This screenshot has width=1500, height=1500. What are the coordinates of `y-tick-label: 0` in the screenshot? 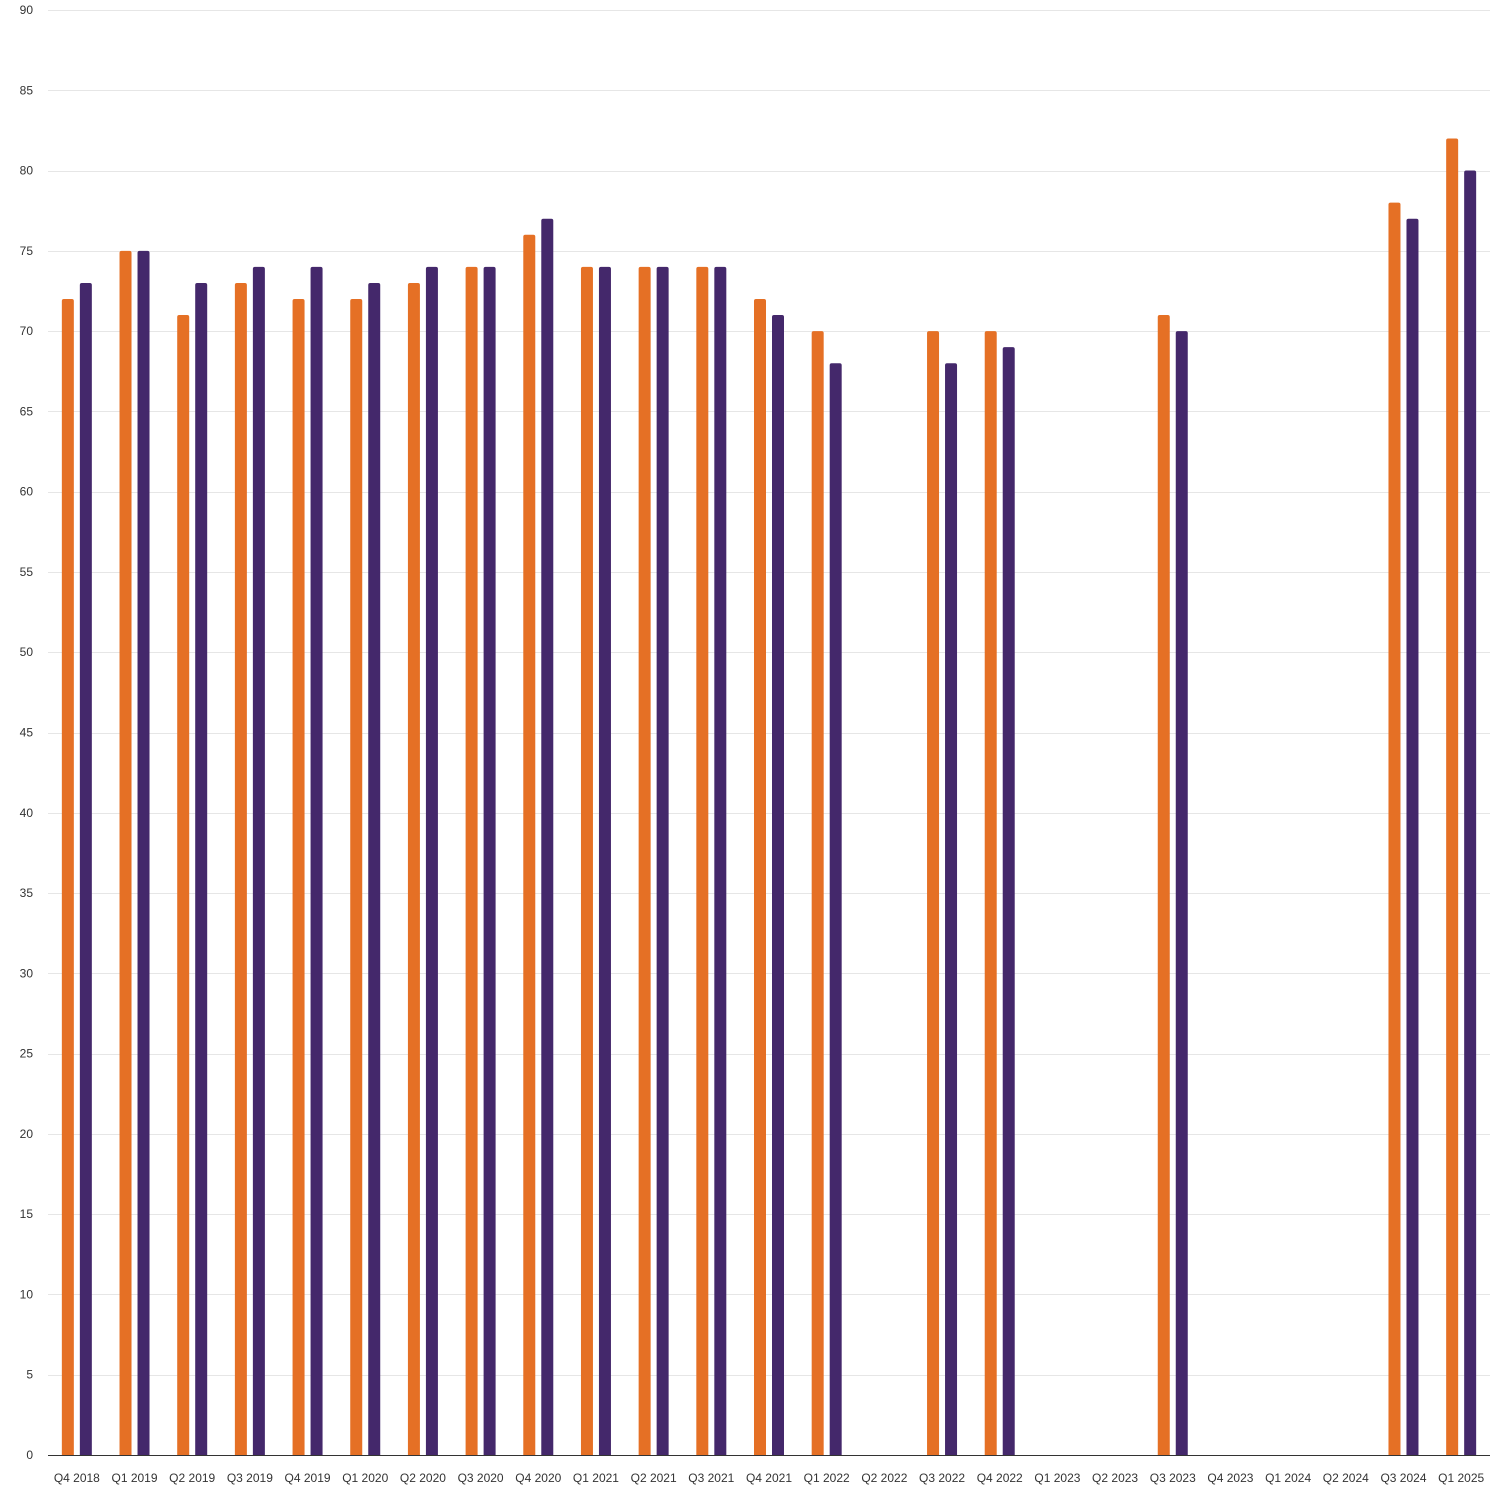 It's located at (29, 1455).